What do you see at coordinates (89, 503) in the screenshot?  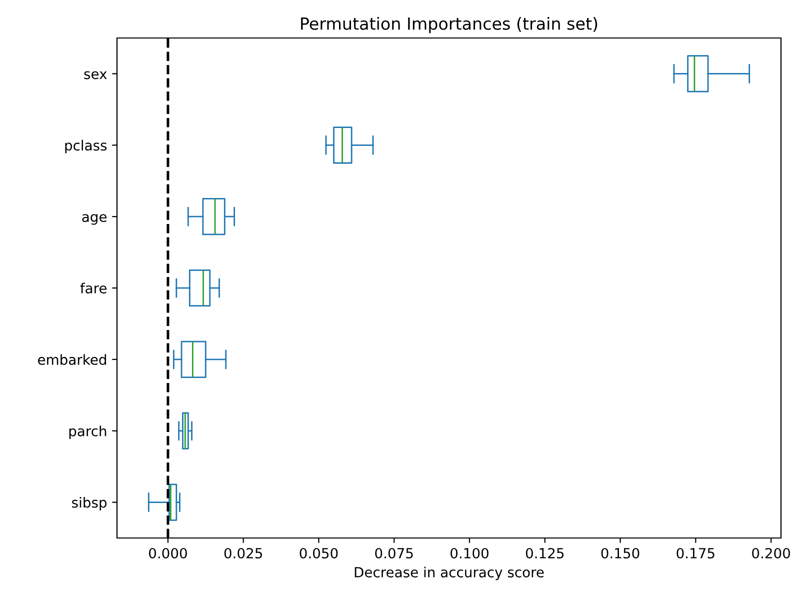 I see `y-tick-label: sibsp` at bounding box center [89, 503].